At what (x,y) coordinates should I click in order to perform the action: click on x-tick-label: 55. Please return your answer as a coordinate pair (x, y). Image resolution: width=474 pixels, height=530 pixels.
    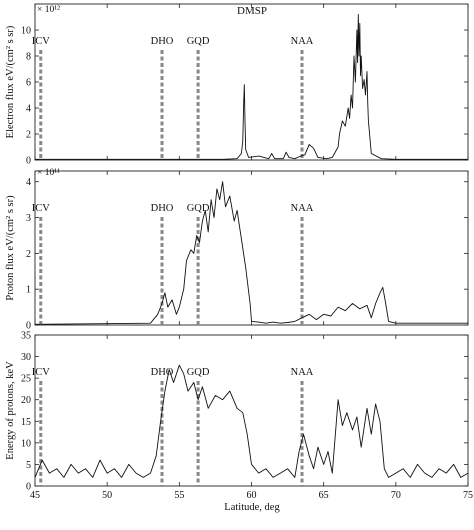
    Looking at the image, I should click on (179, 495).